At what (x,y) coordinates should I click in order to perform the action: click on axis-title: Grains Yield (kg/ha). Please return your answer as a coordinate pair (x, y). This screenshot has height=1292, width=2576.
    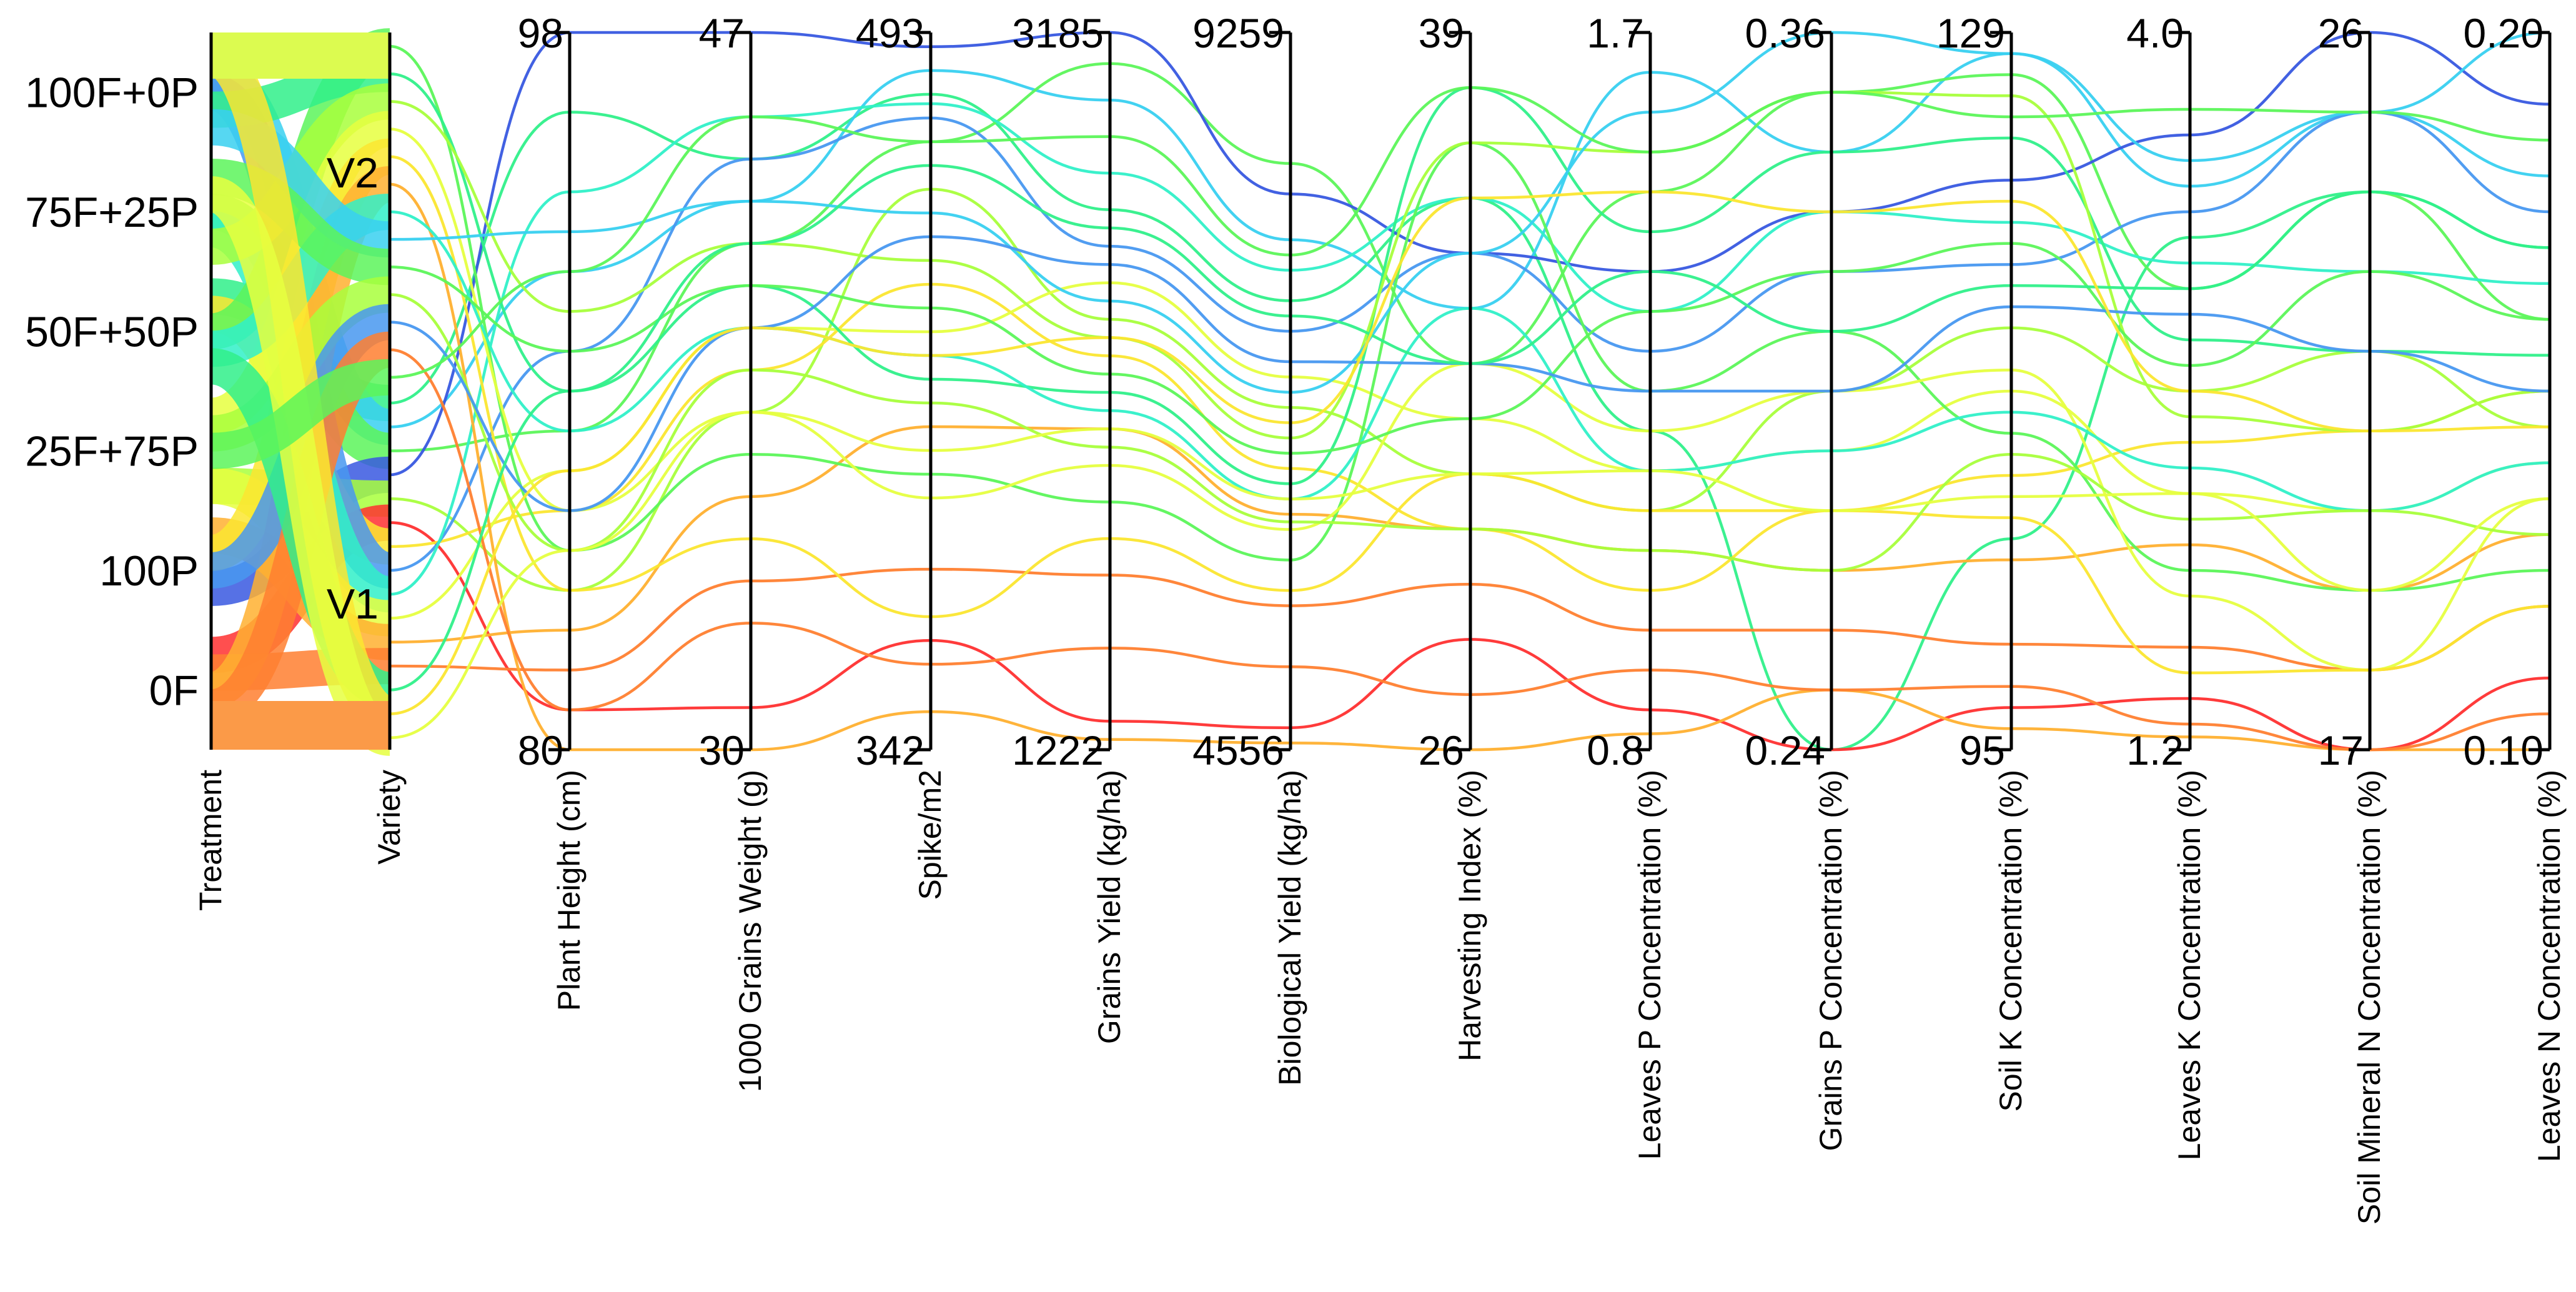
    Looking at the image, I should click on (1109, 907).